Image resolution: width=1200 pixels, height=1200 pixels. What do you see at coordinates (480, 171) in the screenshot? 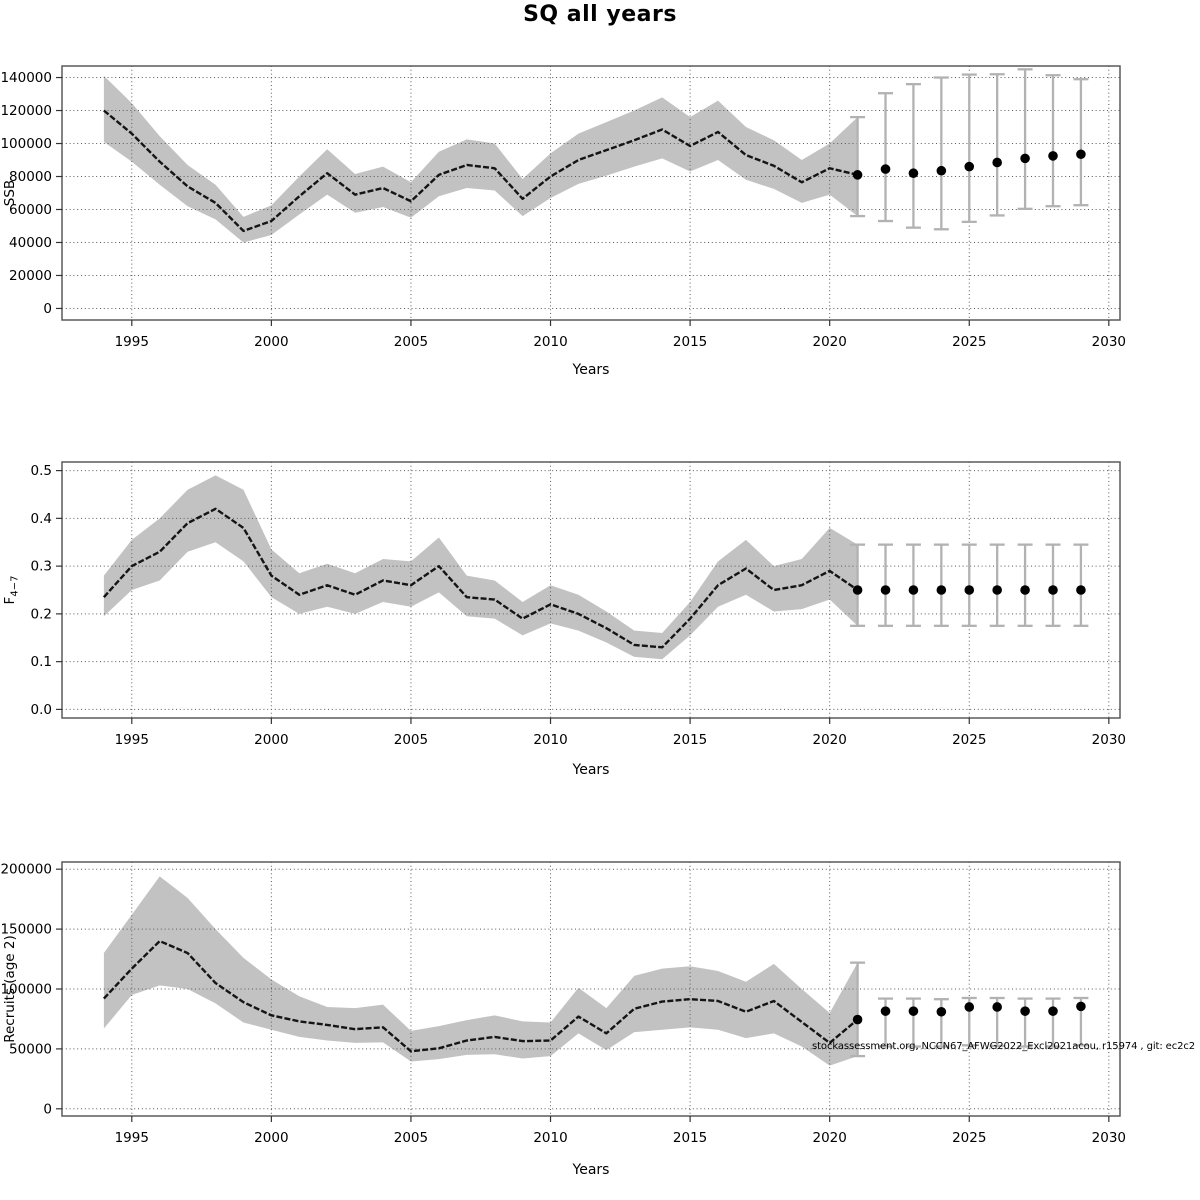
I see `estimate-line-ssb` at bounding box center [480, 171].